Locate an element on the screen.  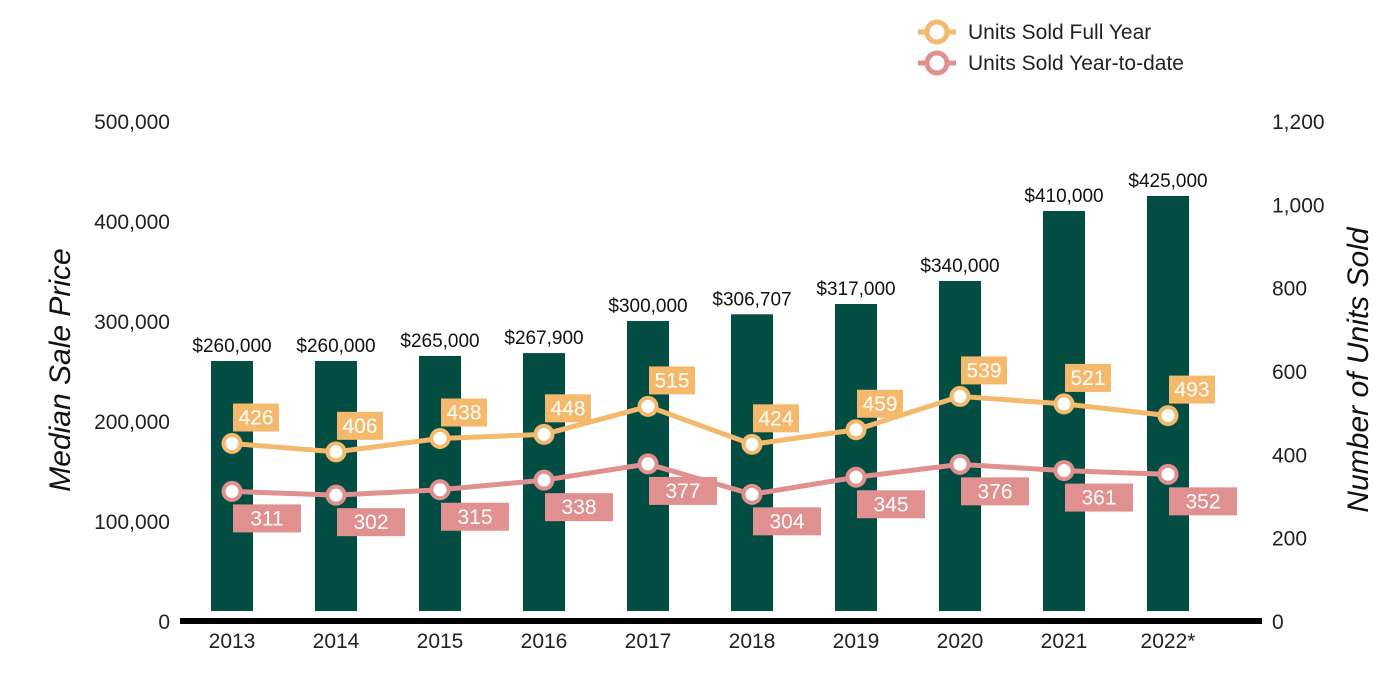
point-label-full-year: 539 is located at coordinates (983, 370).